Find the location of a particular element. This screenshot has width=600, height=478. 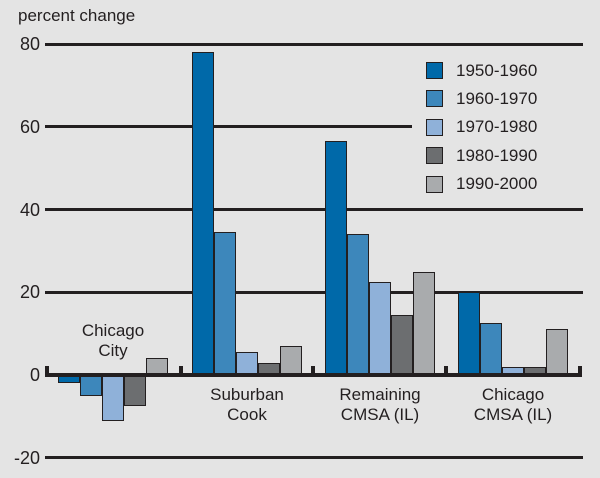

legend-item: 1990-2000 is located at coordinates (481, 184).